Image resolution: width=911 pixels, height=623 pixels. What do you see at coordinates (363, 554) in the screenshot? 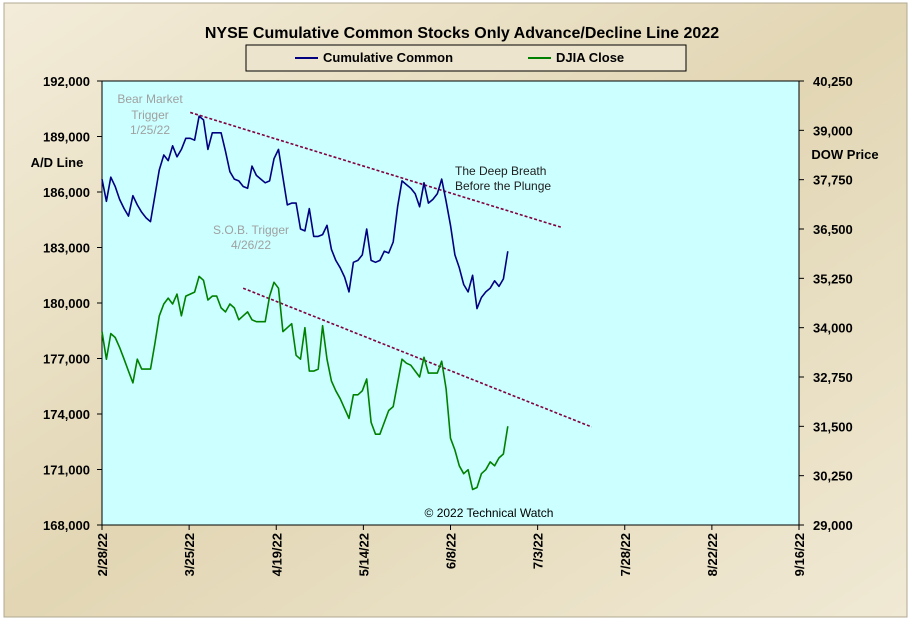
I see `x-tick-label: 5/14/22` at bounding box center [363, 554].